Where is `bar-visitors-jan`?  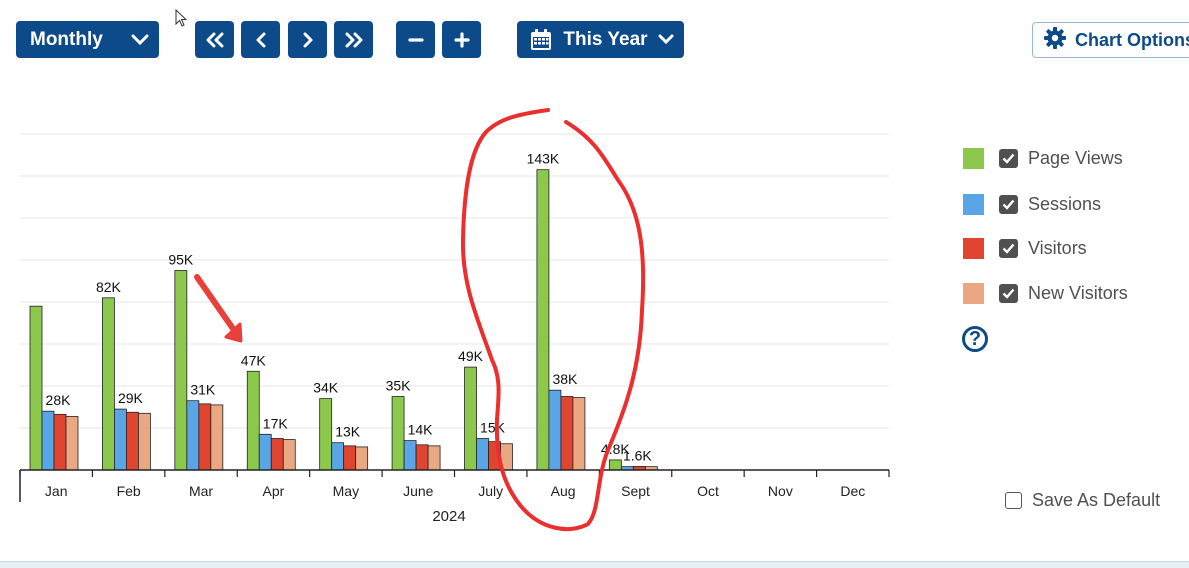 bar-visitors-jan is located at coordinates (60, 442).